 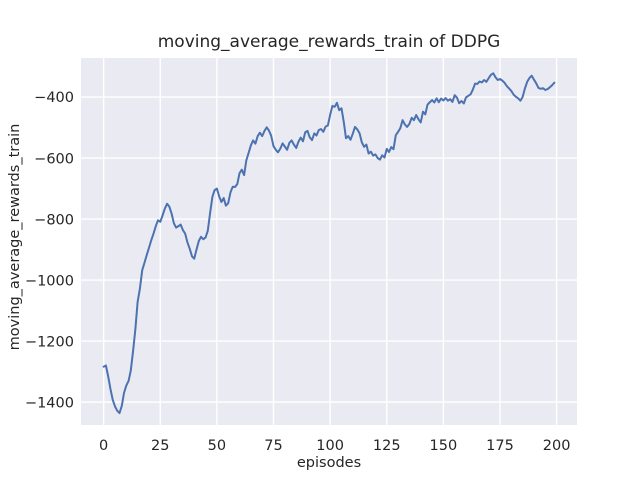 I want to click on x-axis-tick-labels: 0 25 50 75 100 125 150 175 200, so click(x=334, y=446).